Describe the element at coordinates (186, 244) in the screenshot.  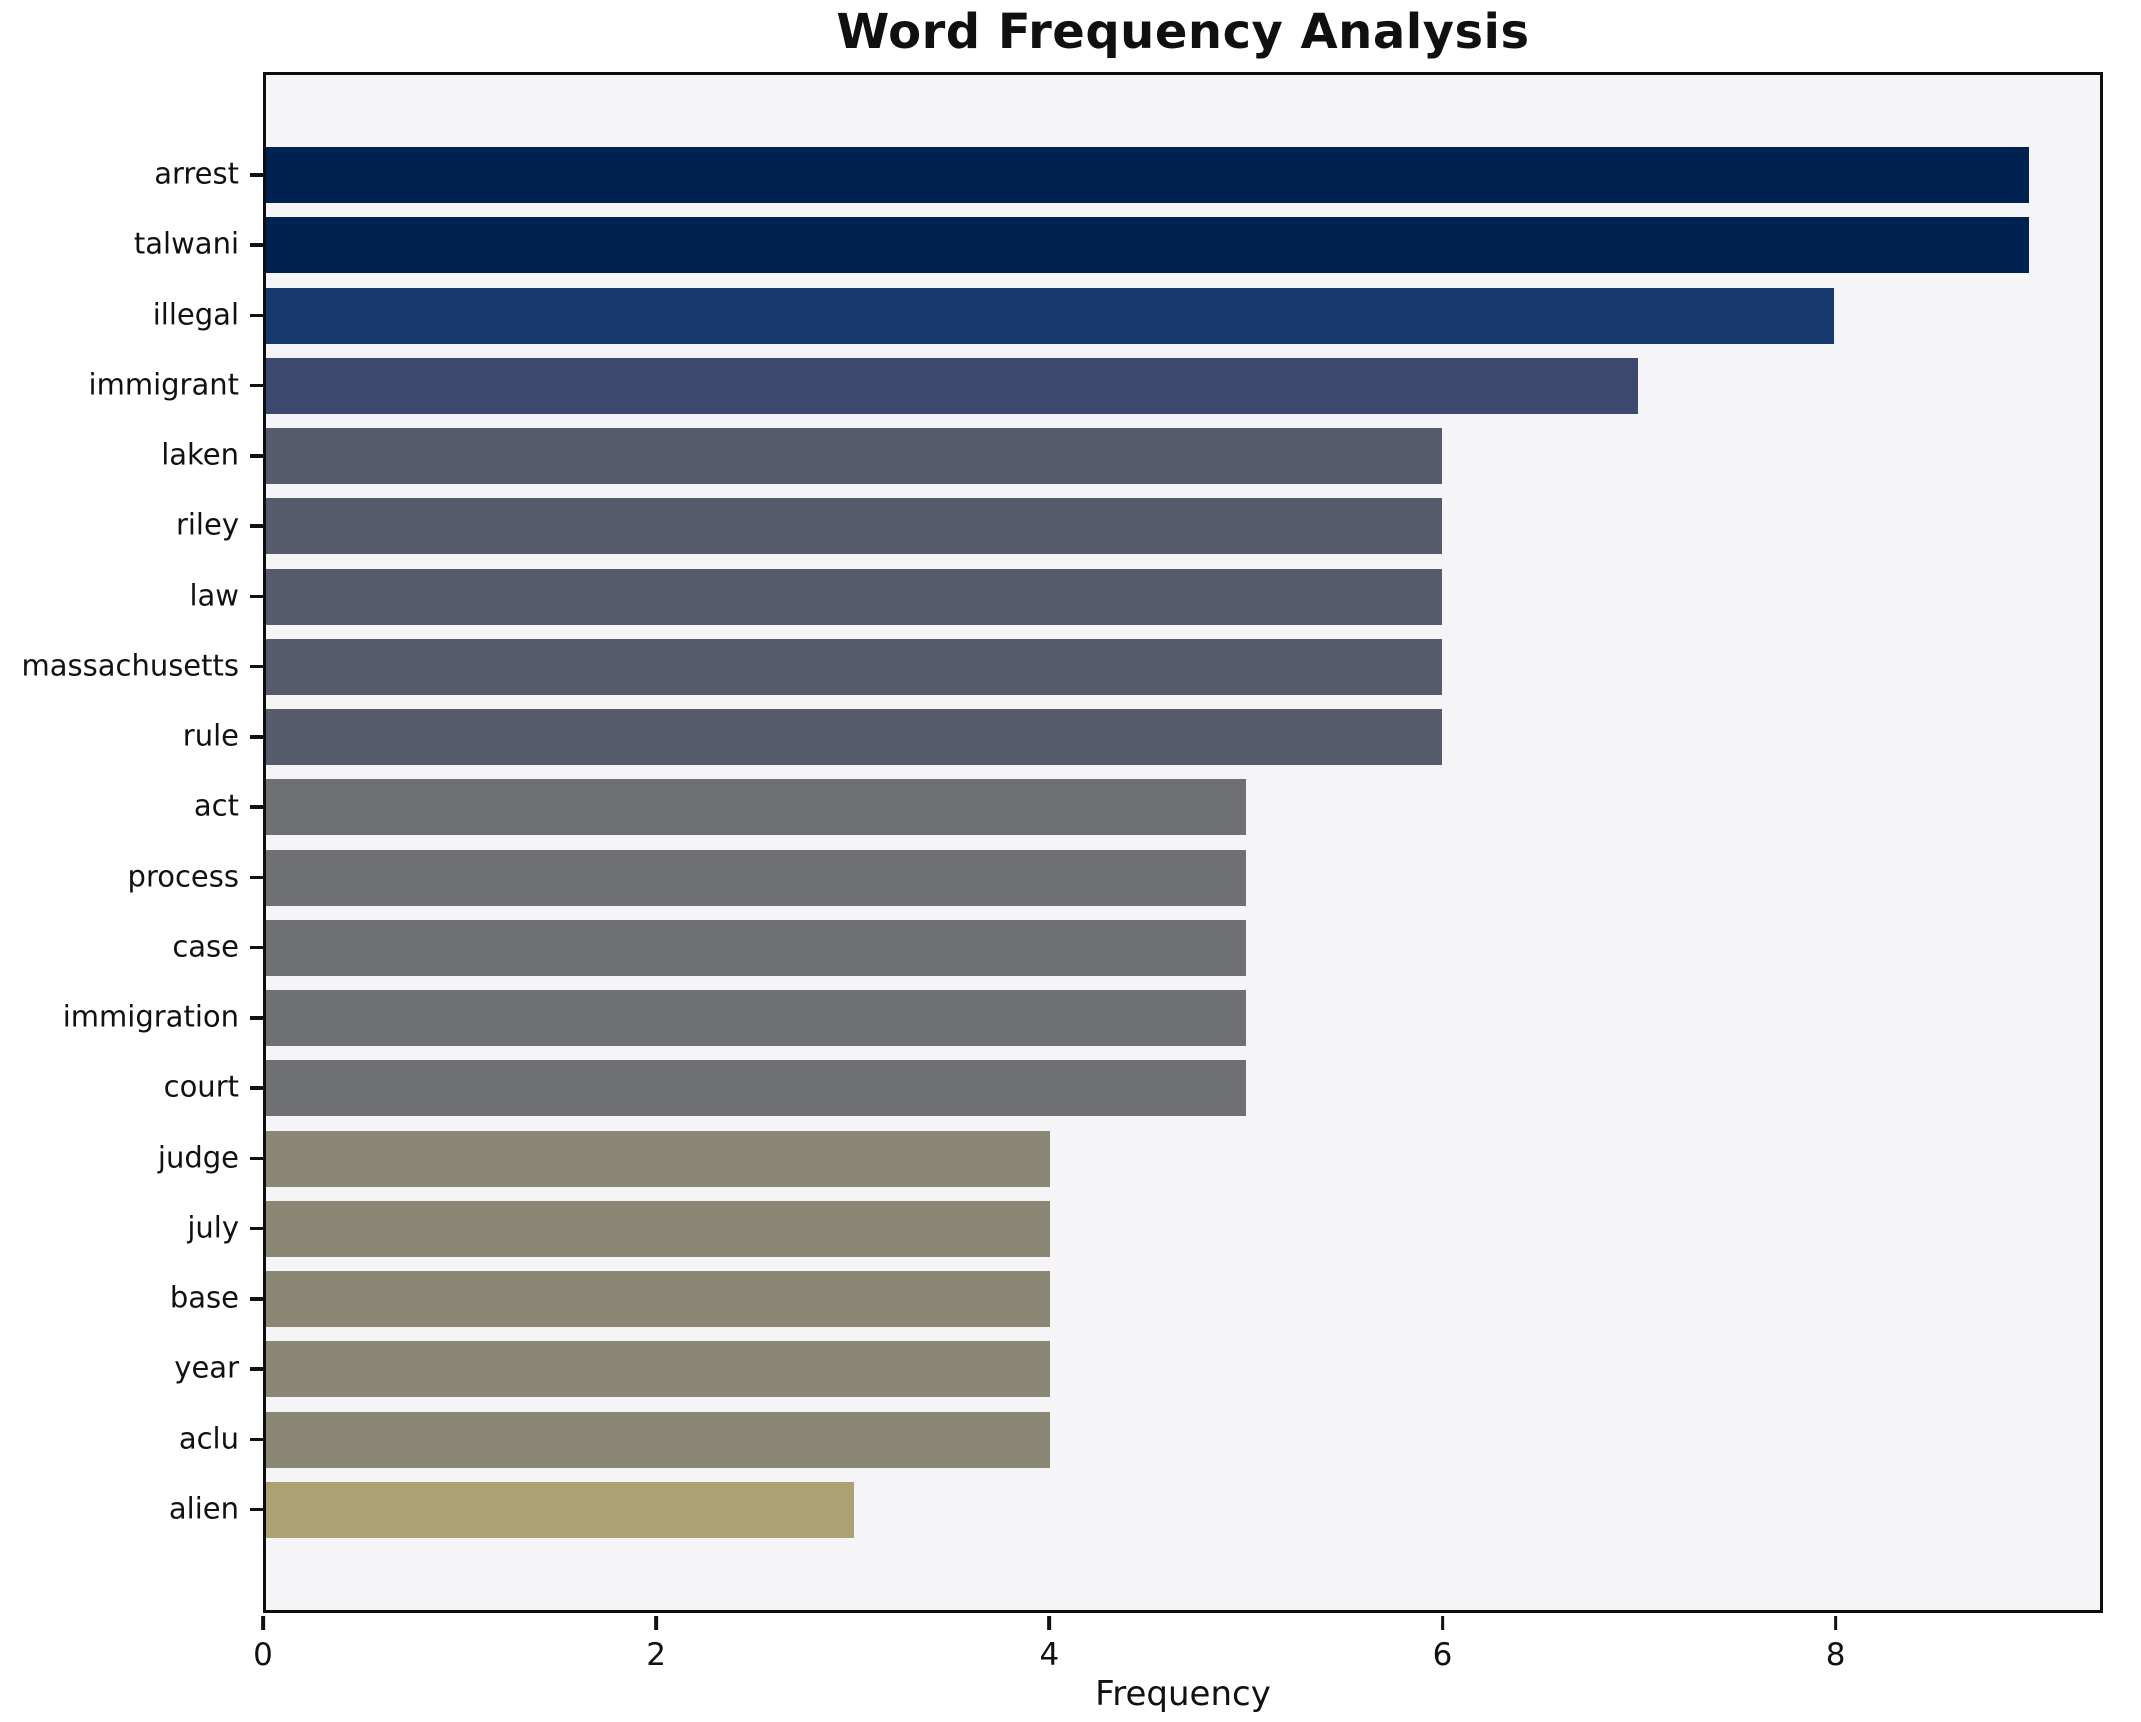
I see `y-tick-label: talwani` at that location.